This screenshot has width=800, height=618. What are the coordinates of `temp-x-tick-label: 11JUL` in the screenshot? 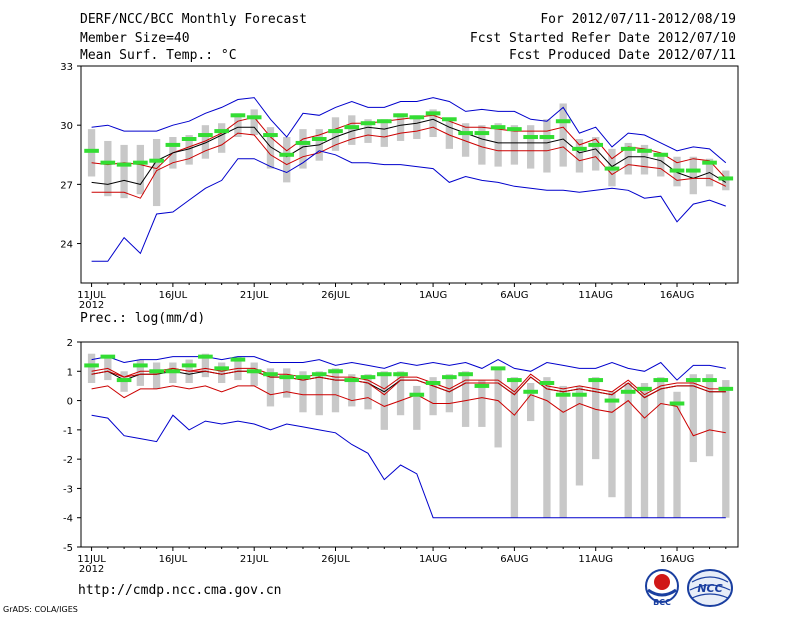 It's located at (91, 295).